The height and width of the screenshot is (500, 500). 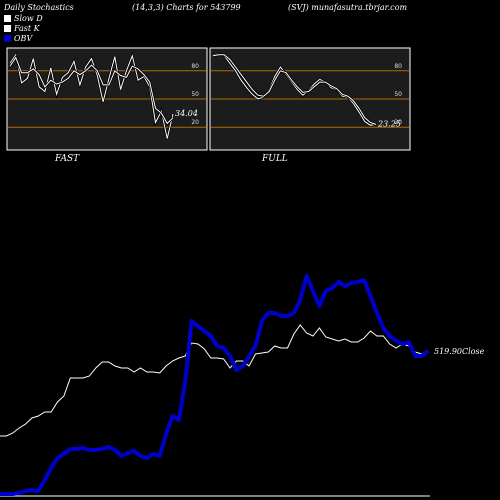 What do you see at coordinates (398, 122) in the screenshot?
I see `full-tick-label: 20` at bounding box center [398, 122].